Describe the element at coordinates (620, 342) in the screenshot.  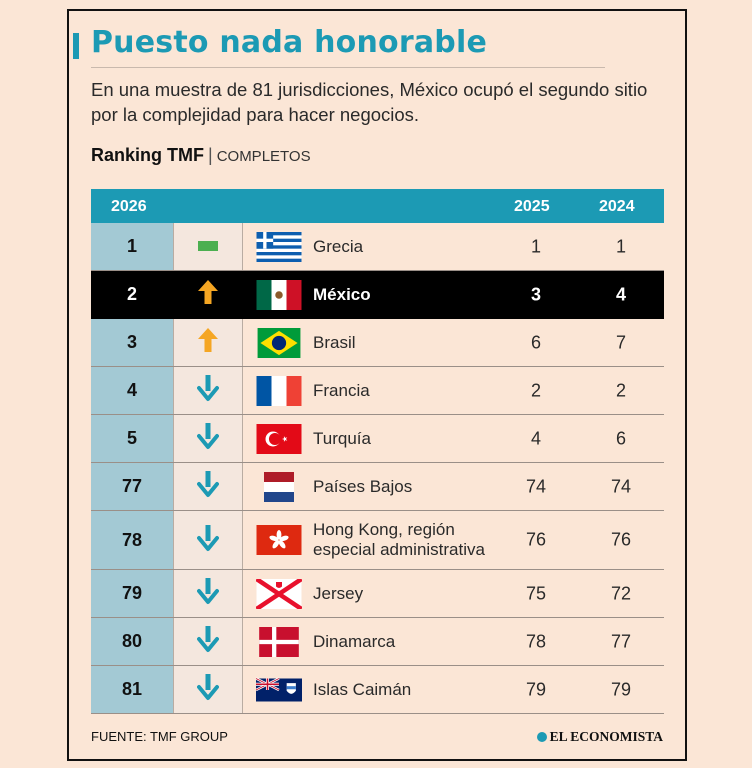
I see `rank-2024: 7` at that location.